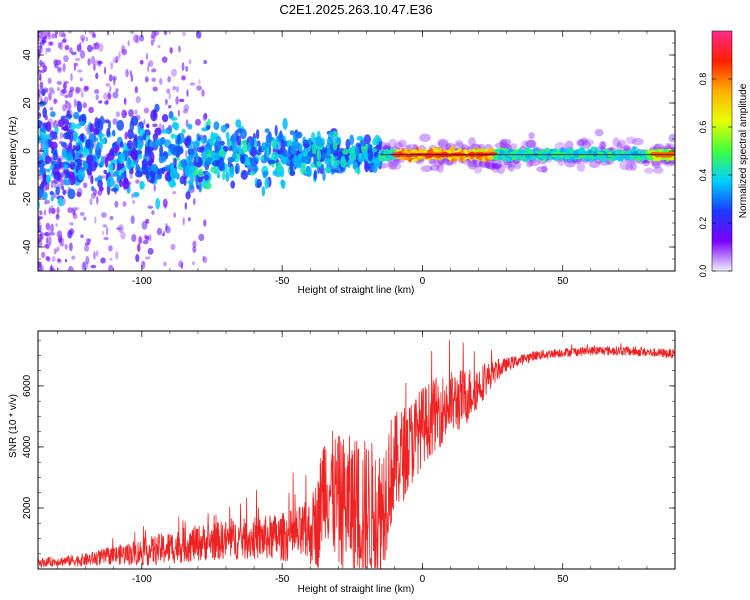 The image size is (750, 600). What do you see at coordinates (356, 589) in the screenshot?
I see `snr-x-axis-label: Height of straight line (km)` at bounding box center [356, 589].